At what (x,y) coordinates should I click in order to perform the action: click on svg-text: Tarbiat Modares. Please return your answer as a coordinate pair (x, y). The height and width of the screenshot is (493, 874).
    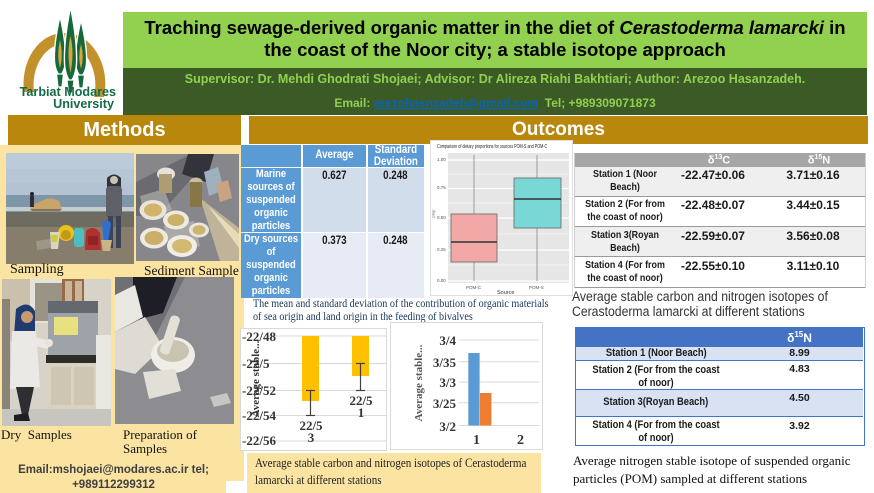
    Looking at the image, I should click on (68, 92).